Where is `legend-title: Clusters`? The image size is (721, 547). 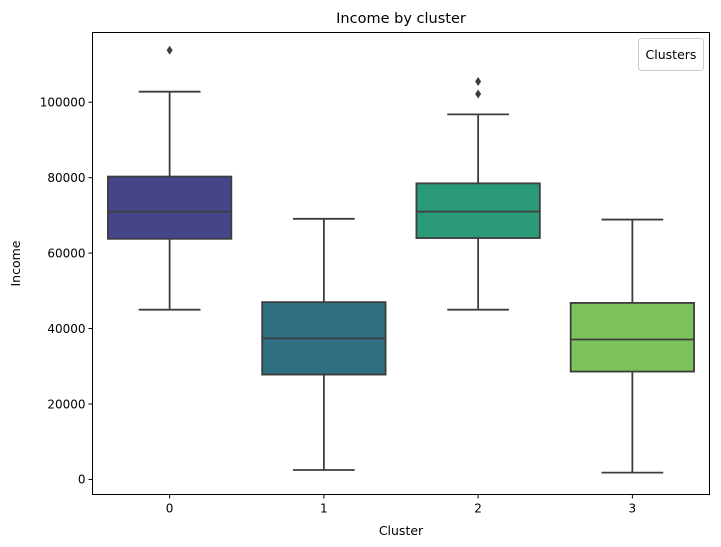
legend-title: Clusters is located at coordinates (671, 54).